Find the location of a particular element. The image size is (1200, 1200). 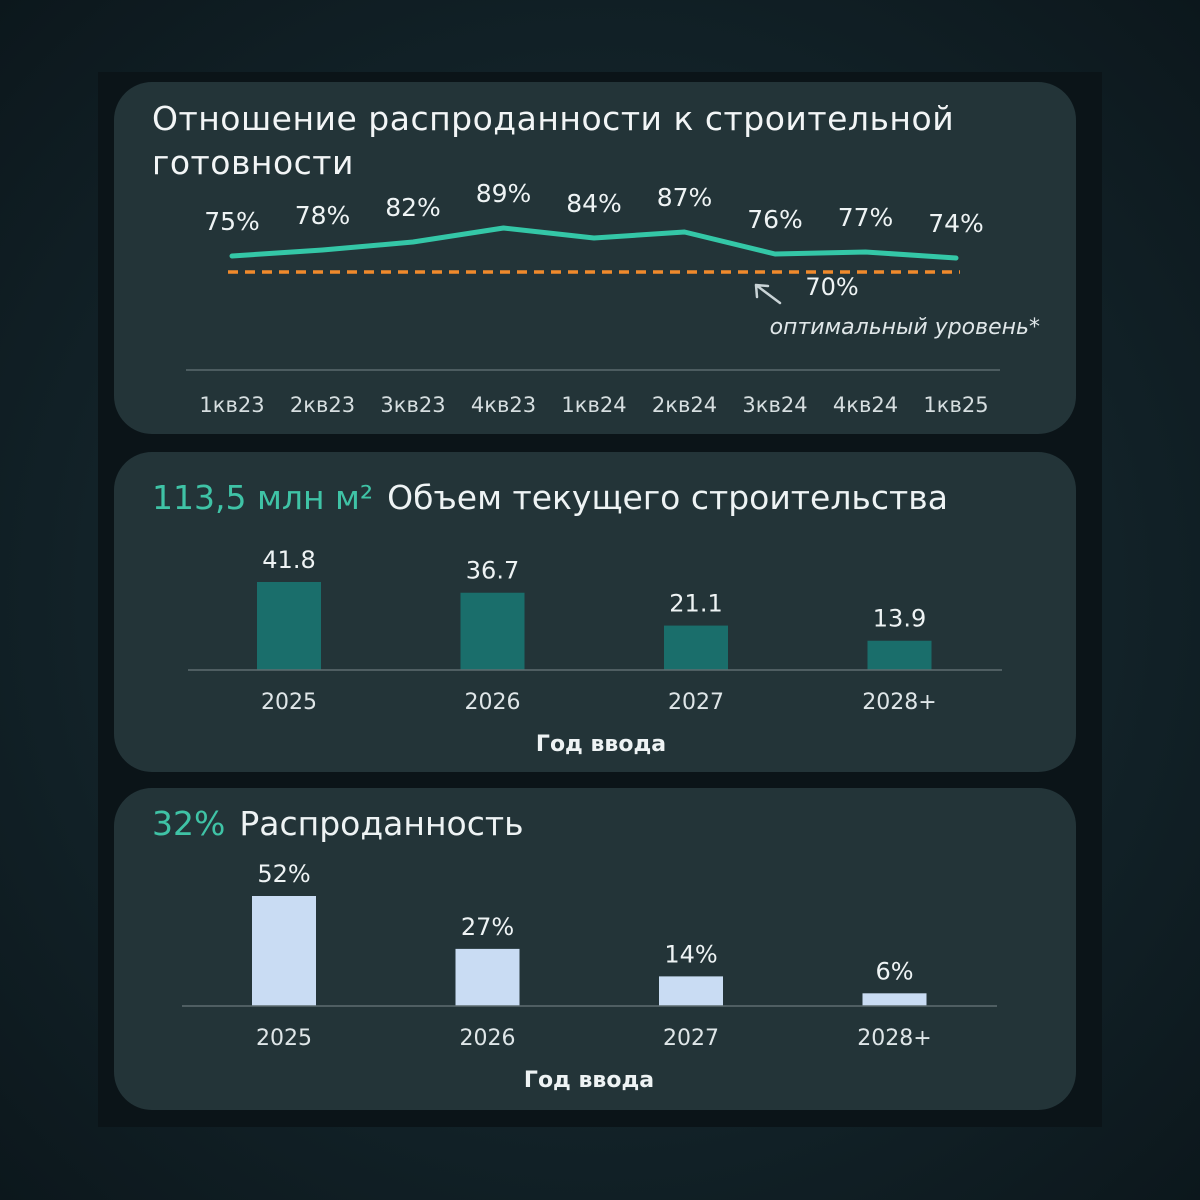

sold-bar-label: 14% is located at coordinates (690, 954).